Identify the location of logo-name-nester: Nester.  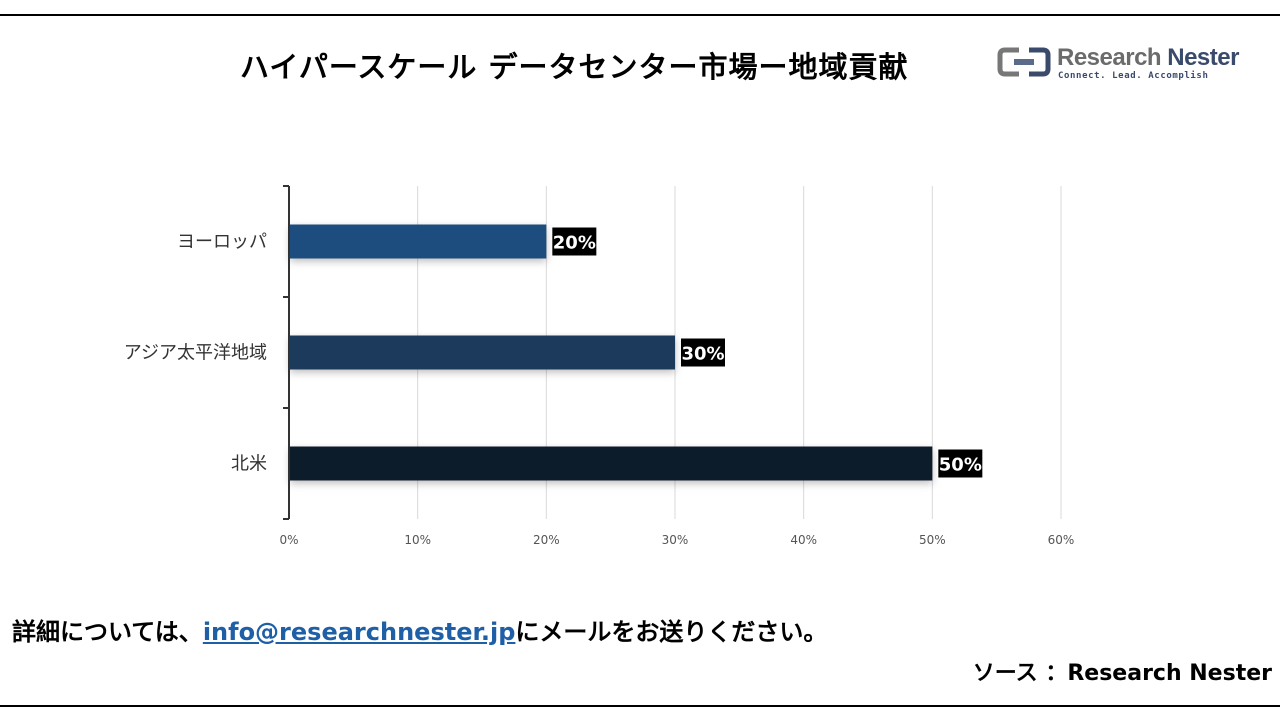
(1203, 57).